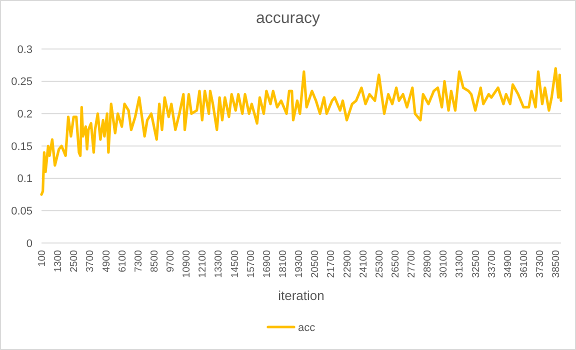 The width and height of the screenshot is (576, 350). What do you see at coordinates (154, 261) in the screenshot?
I see `x-tick-label: 8500` at bounding box center [154, 261].